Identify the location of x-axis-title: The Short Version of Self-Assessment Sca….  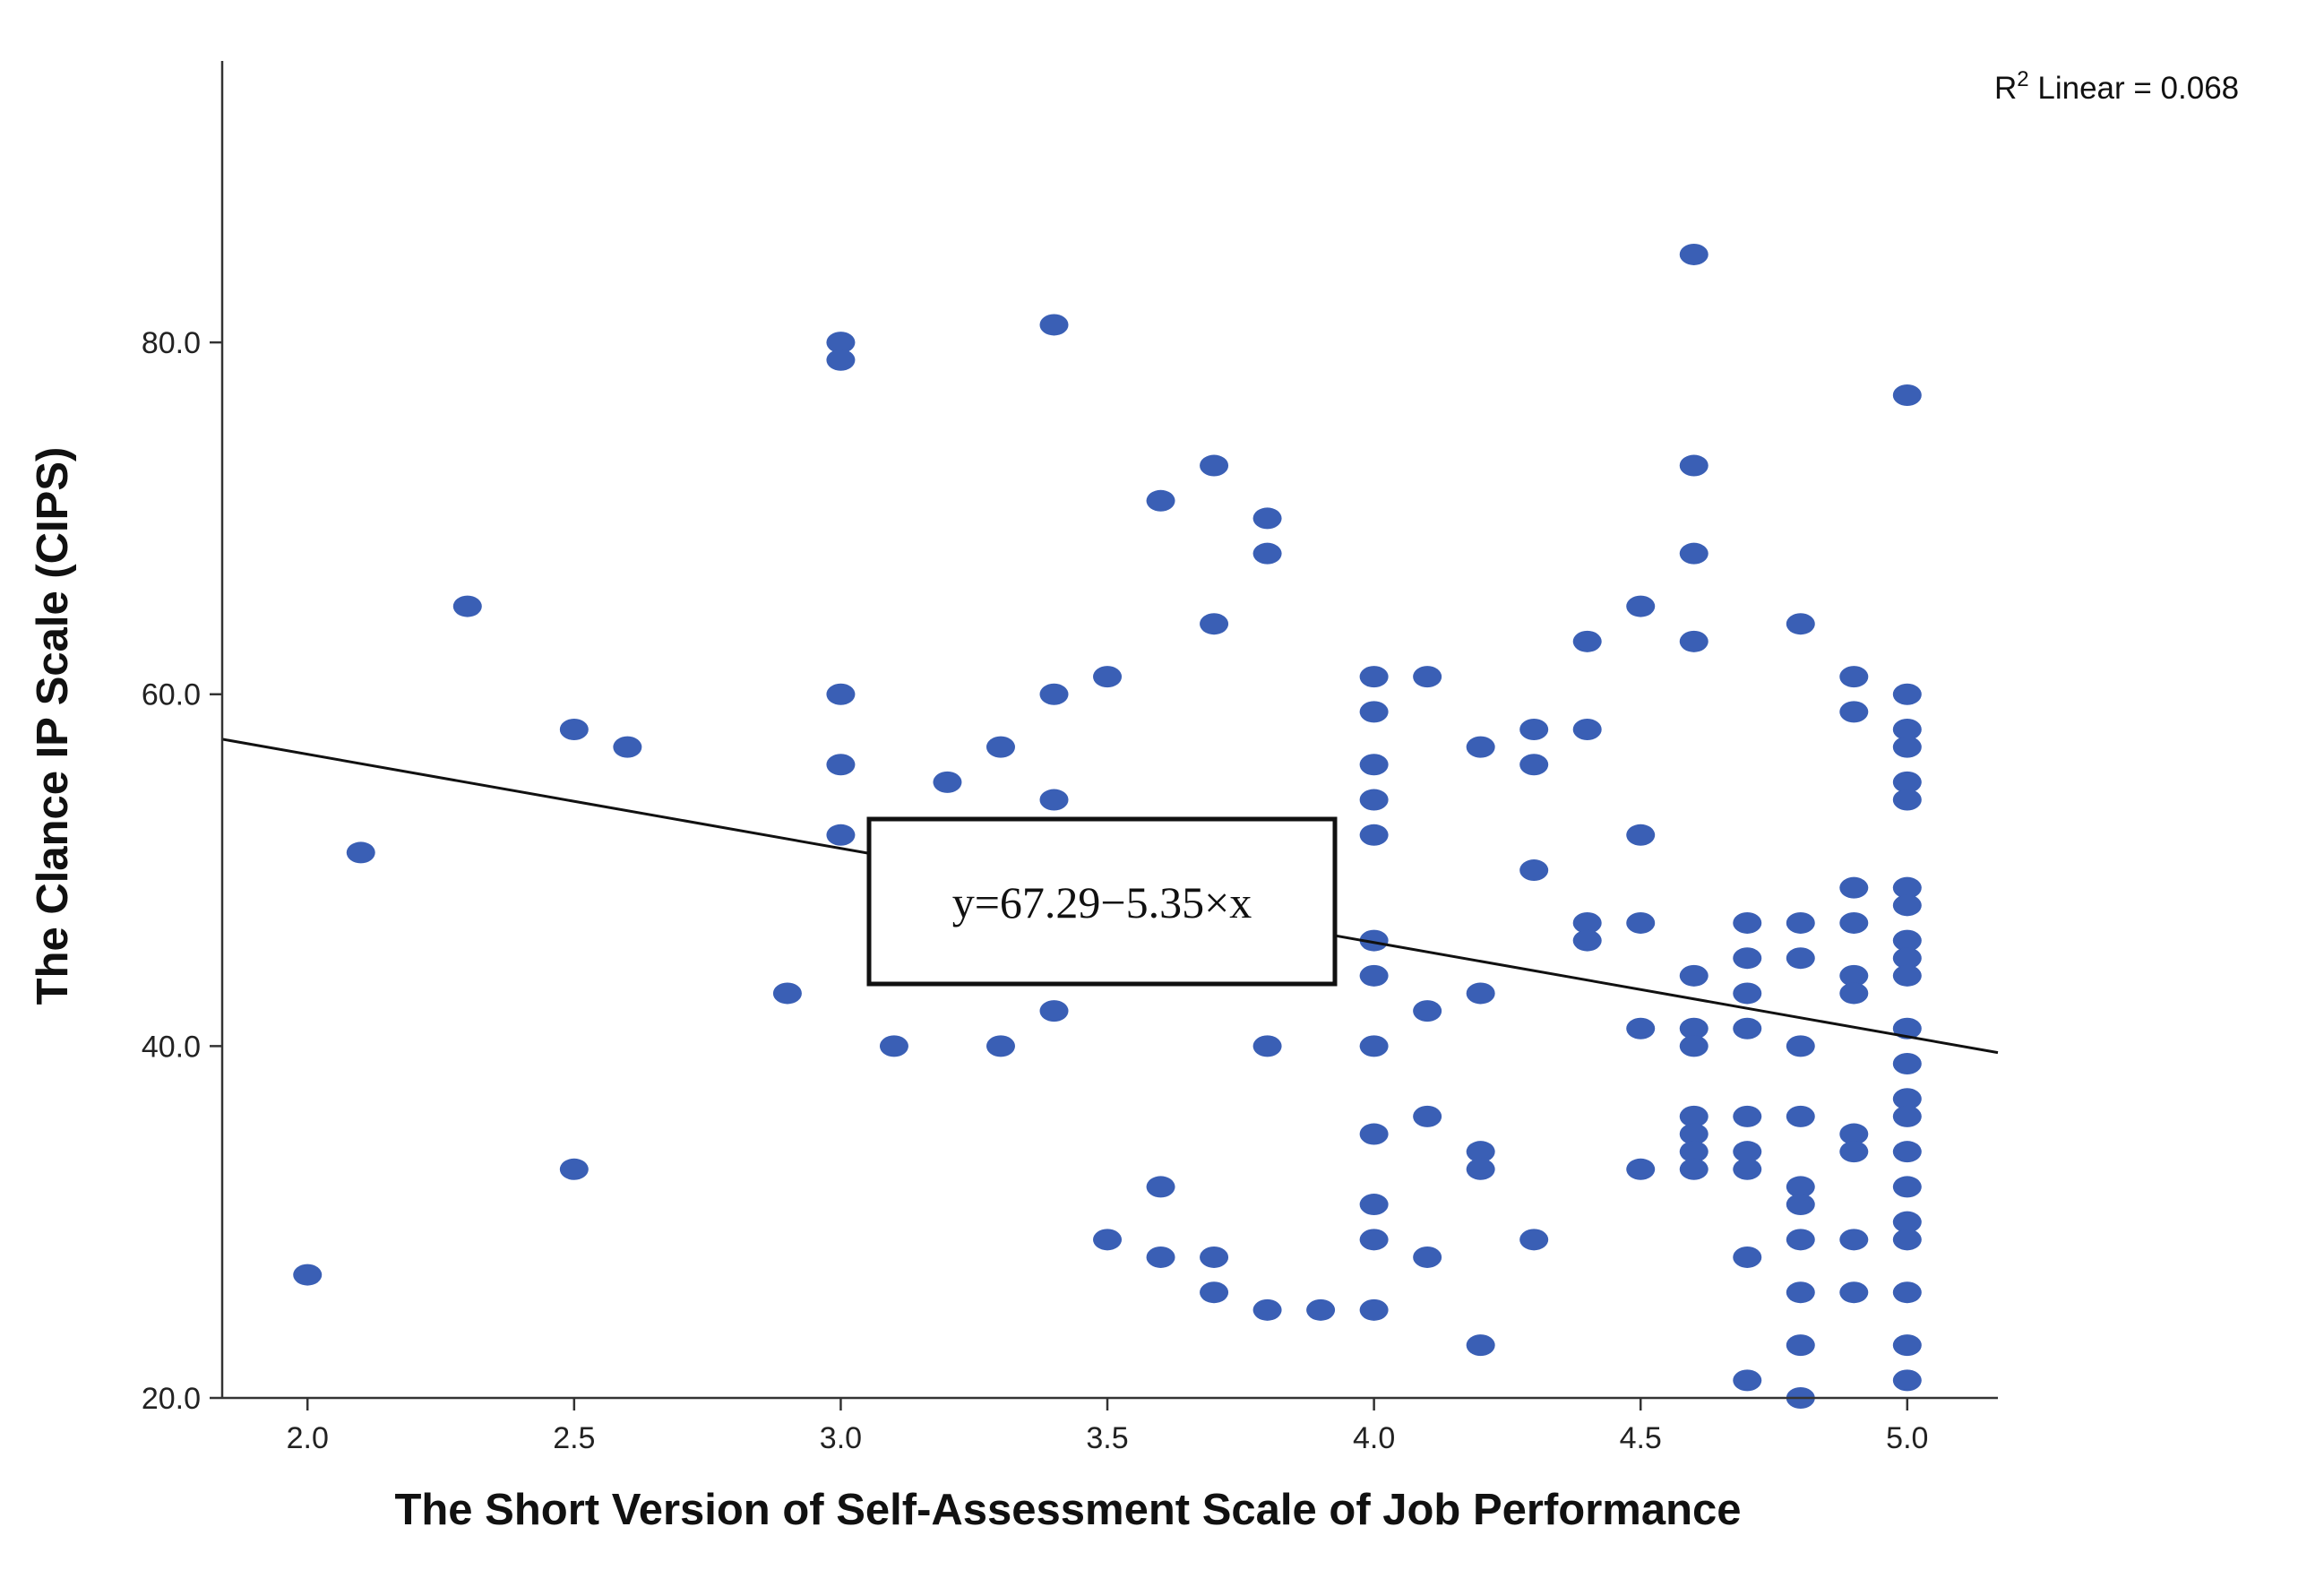
(1067, 1510).